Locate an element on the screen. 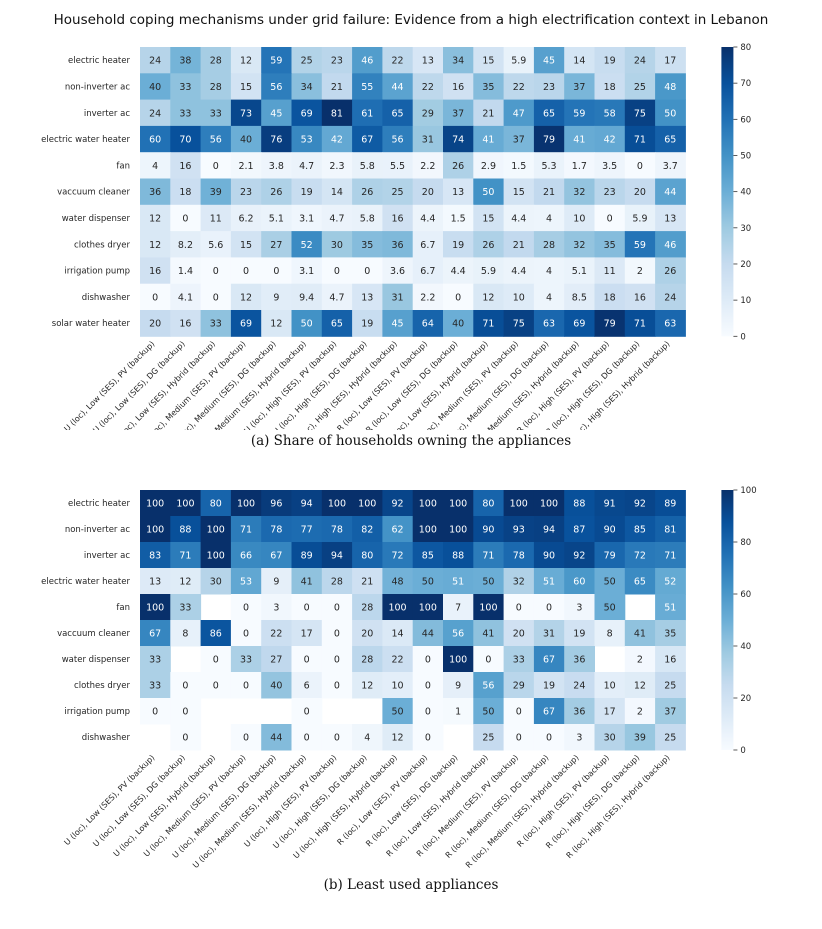 This screenshot has width=822, height=929. cell-value-label: 25 is located at coordinates (398, 192).